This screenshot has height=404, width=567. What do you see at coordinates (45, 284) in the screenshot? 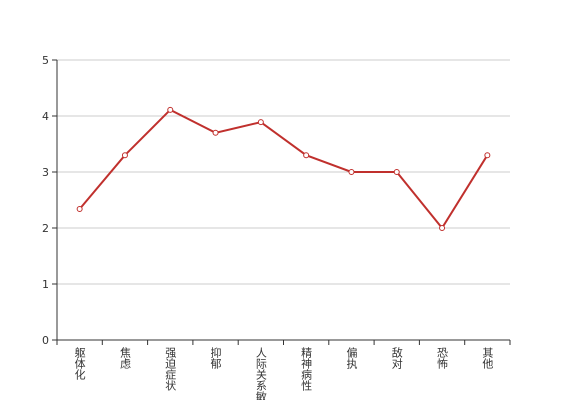
I see `y-tick-label: 1` at bounding box center [45, 284].